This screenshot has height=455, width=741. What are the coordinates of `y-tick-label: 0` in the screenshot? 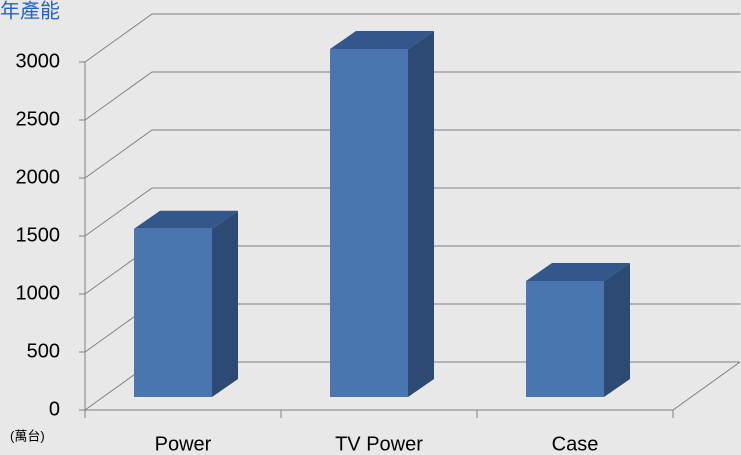 It's located at (54, 409).